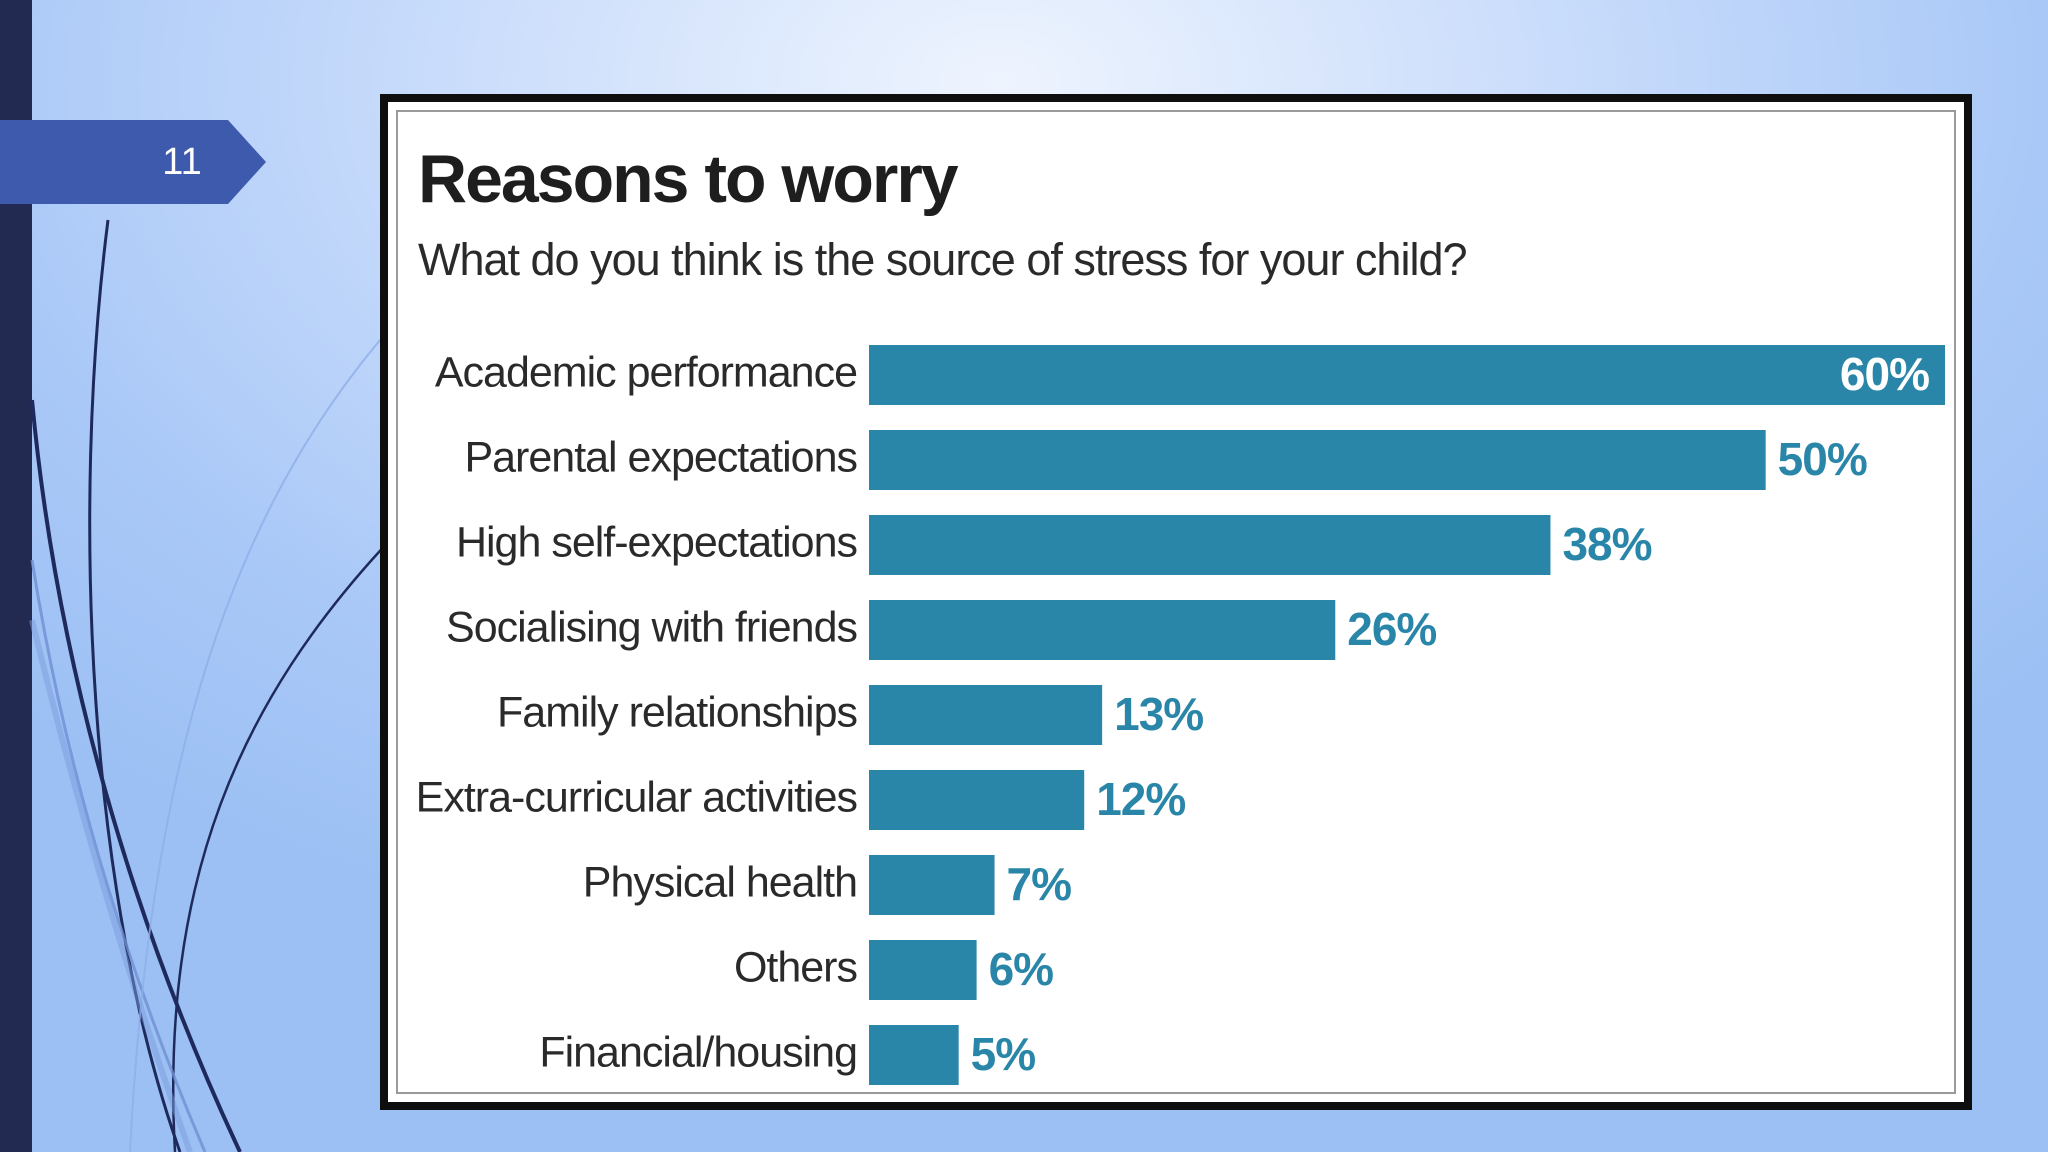 This screenshot has height=1152, width=2048. Describe the element at coordinates (1884, 374) in the screenshot. I see `value-label: 60%` at that location.